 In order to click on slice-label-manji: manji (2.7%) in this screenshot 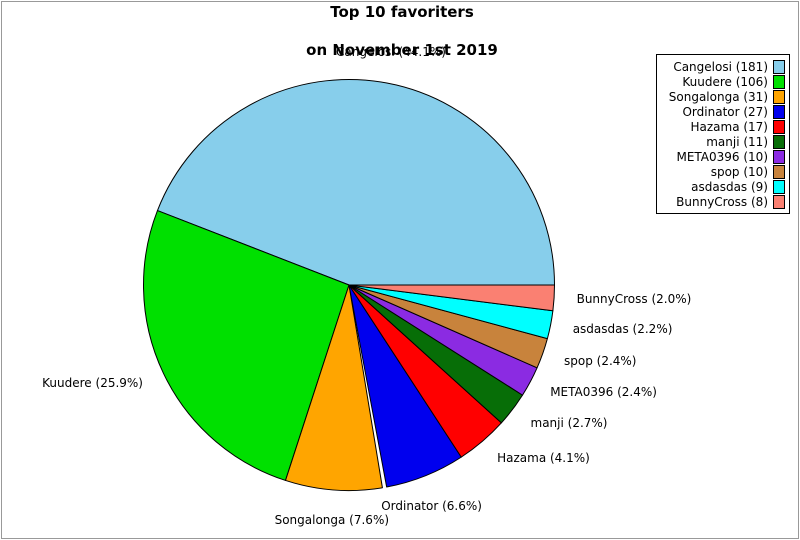, I will do `click(569, 423)`.